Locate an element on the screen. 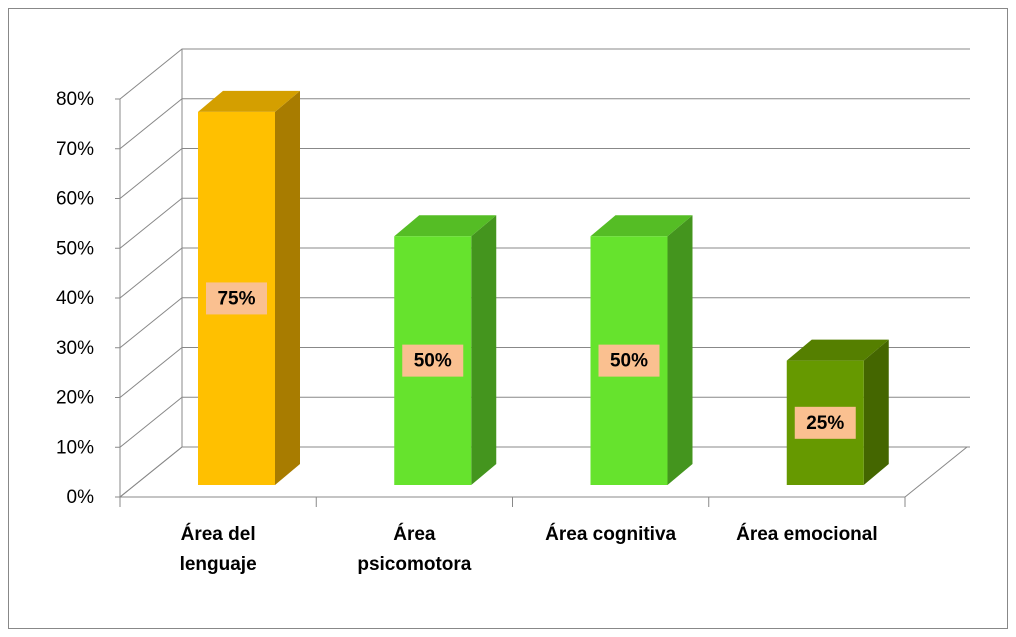  y-tick-label: 30% is located at coordinates (75, 348).